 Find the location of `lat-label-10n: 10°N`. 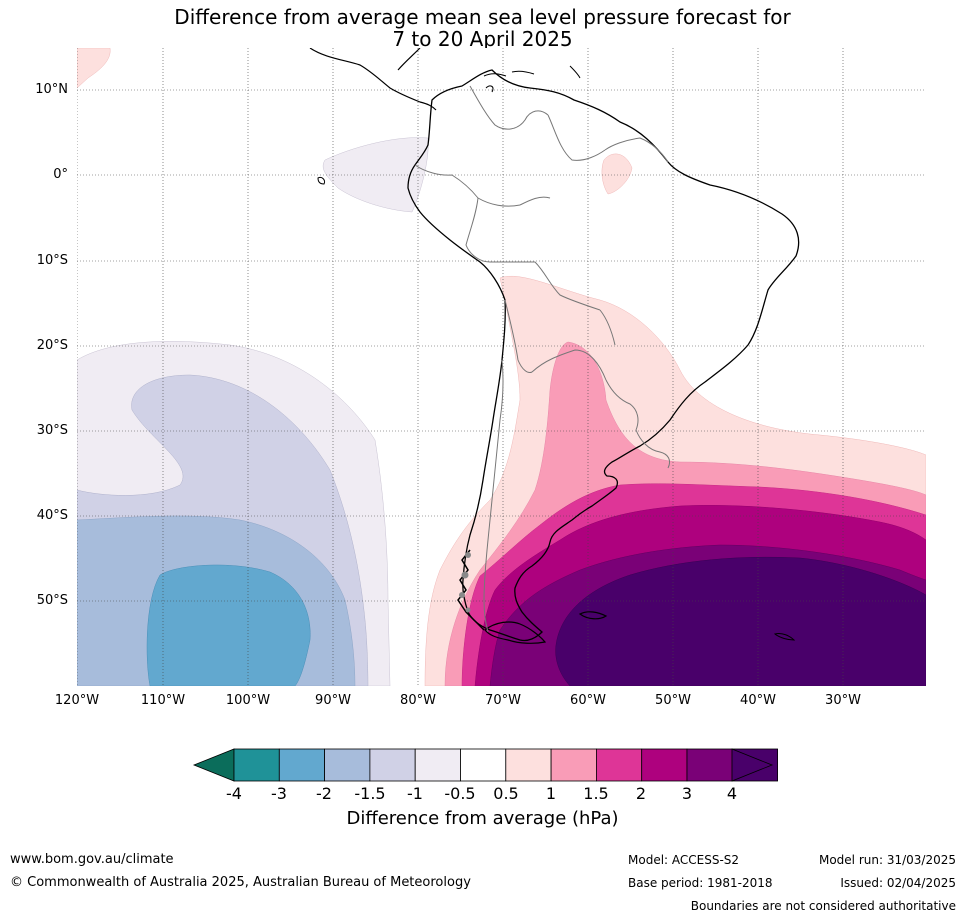

lat-label-10n: 10°N is located at coordinates (51, 89).